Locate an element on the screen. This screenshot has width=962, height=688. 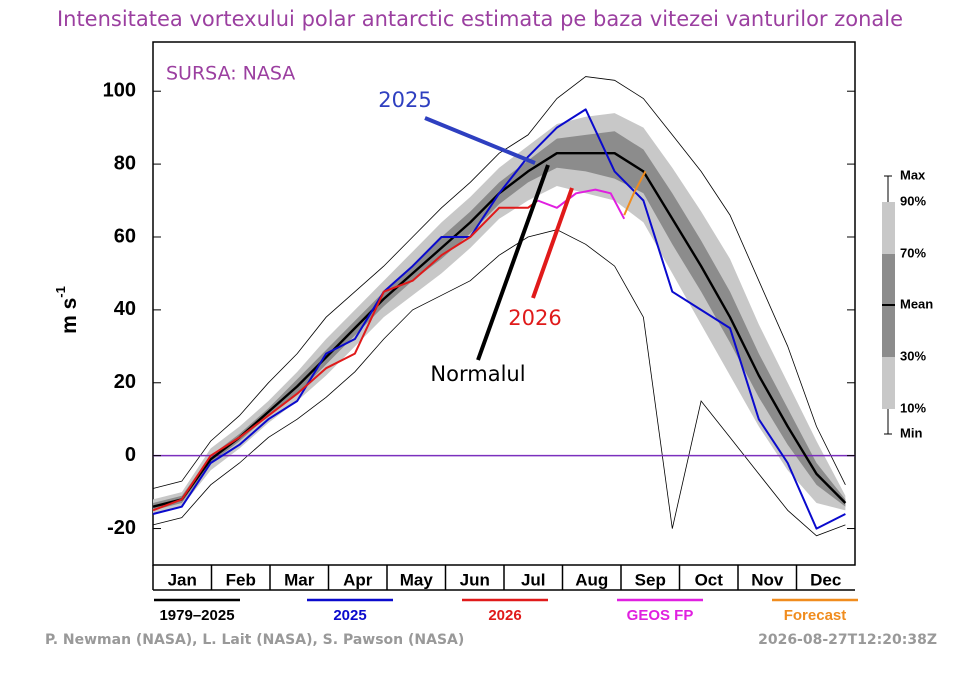
legend-label: GEOS FP is located at coordinates (660, 615).